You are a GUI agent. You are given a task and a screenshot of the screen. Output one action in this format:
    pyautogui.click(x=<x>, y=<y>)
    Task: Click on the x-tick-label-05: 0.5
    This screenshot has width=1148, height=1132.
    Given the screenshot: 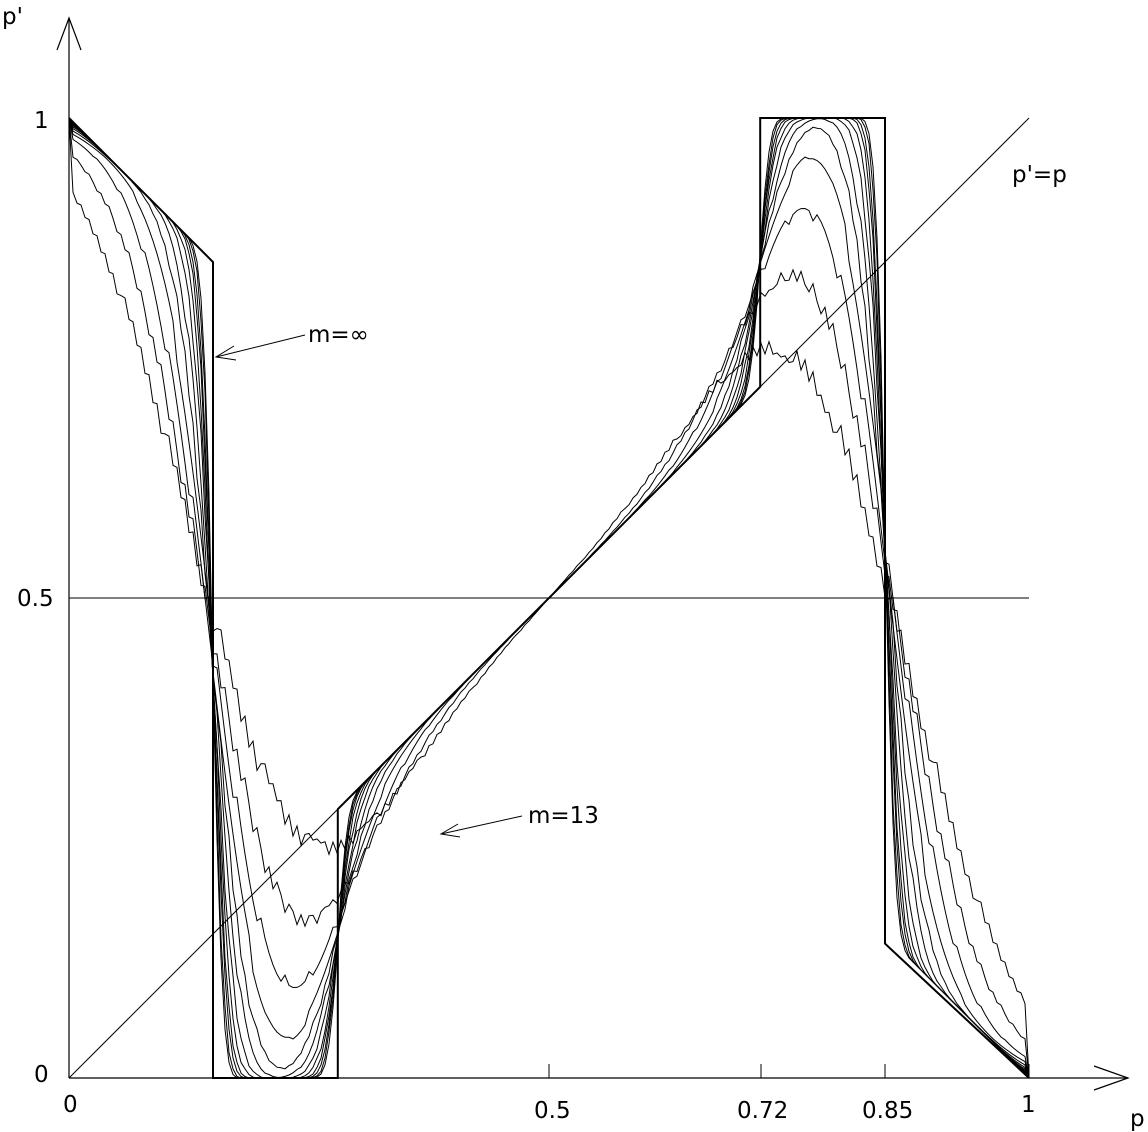 What is the action you would take?
    pyautogui.click(x=552, y=1111)
    